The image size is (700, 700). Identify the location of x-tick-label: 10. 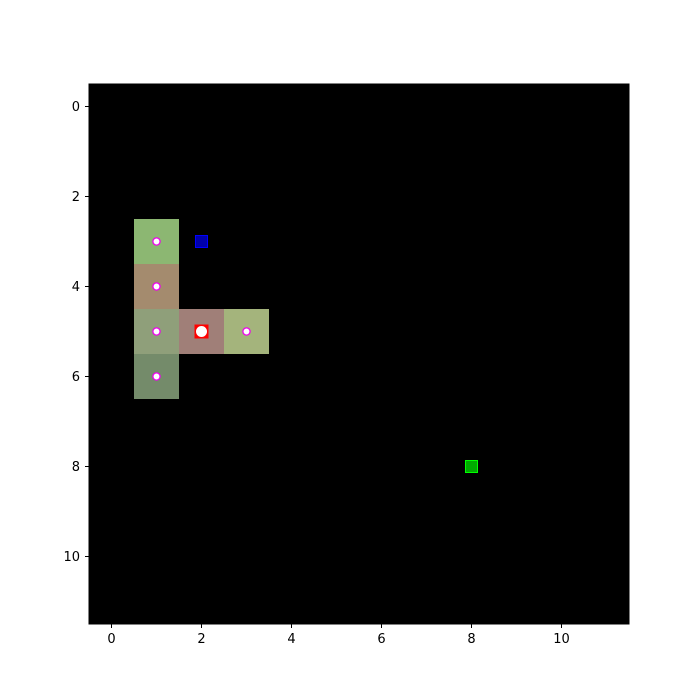
(561, 639).